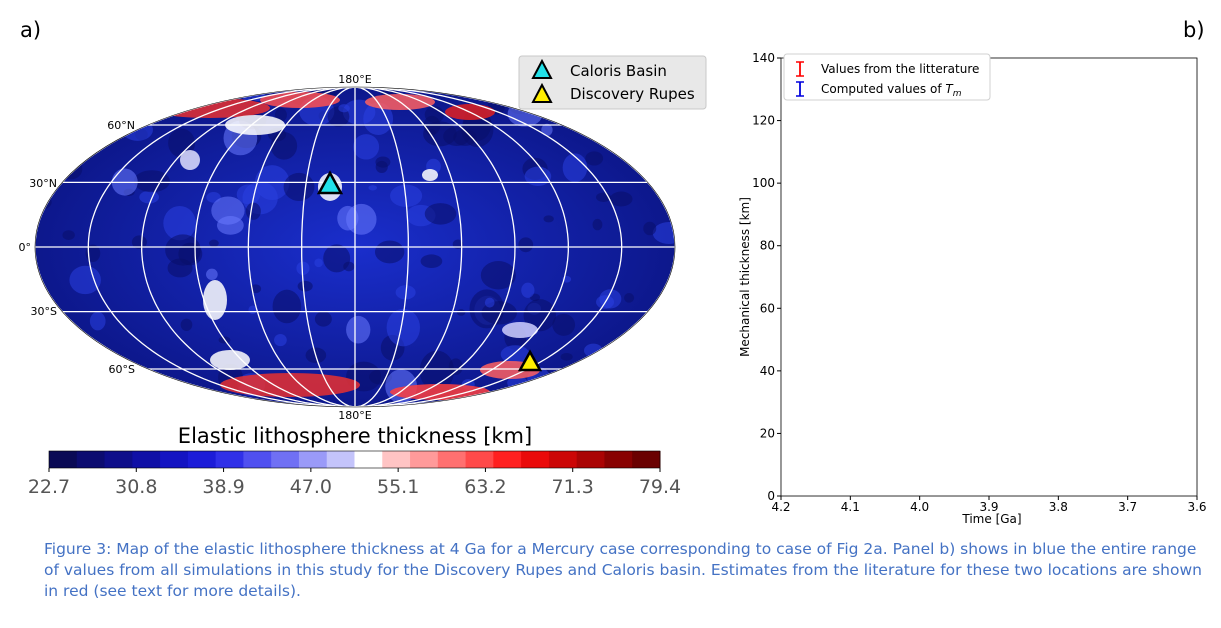 This screenshot has width=1221, height=628. What do you see at coordinates (530, 360) in the screenshot?
I see `discovery-rupes-marker` at bounding box center [530, 360].